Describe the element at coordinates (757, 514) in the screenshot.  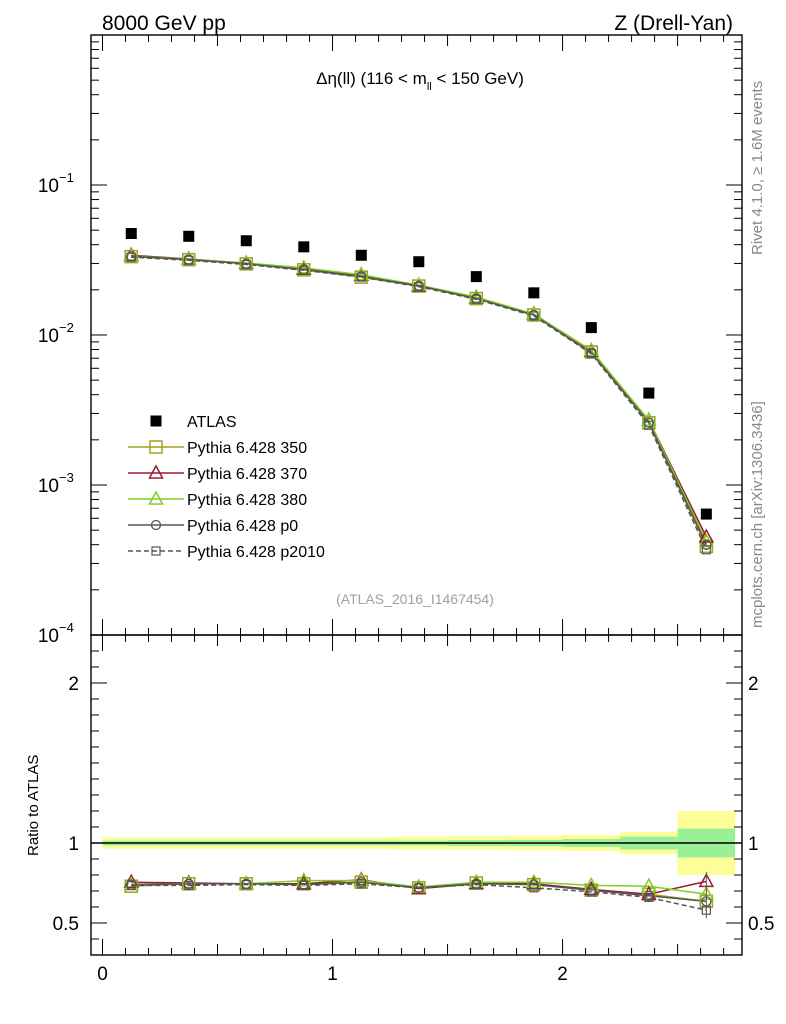
I see `mcplots-label: mcplots.cern.ch [arXiv:1306.3436]` at that location.